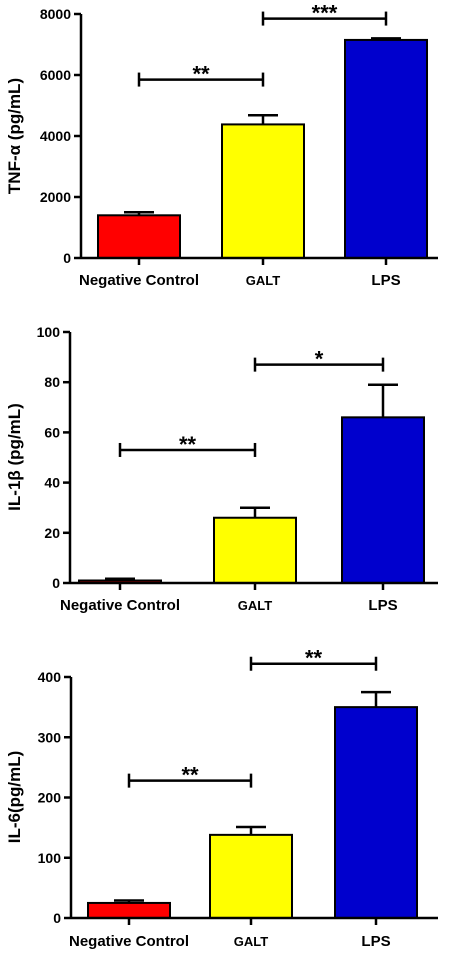  I want to click on il-6-y-tick-label: 0, so click(57, 918).